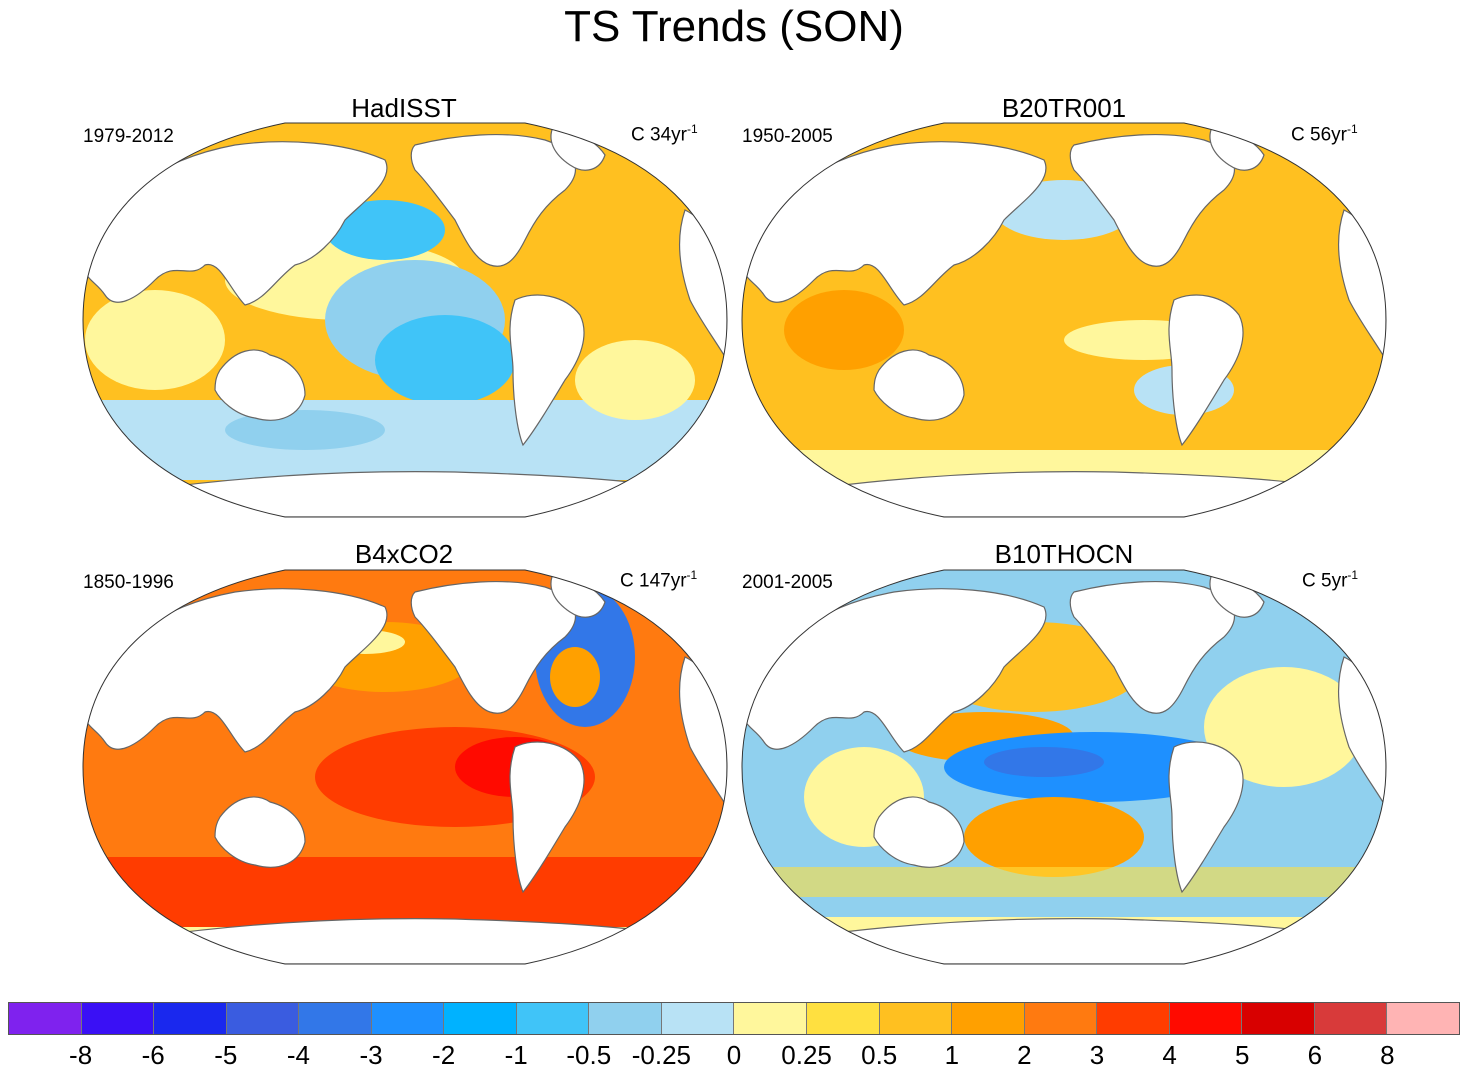 The height and width of the screenshot is (1074, 1468). Describe the element at coordinates (1387, 1055) in the screenshot. I see `colorbar-tick-label: 8` at that location.